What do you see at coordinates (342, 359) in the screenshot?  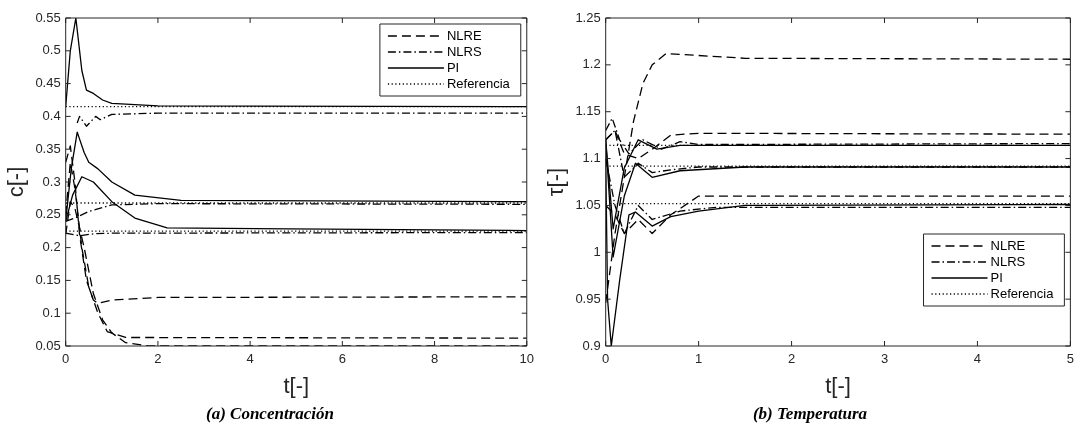 I see `x-tick-label: 6` at bounding box center [342, 359].